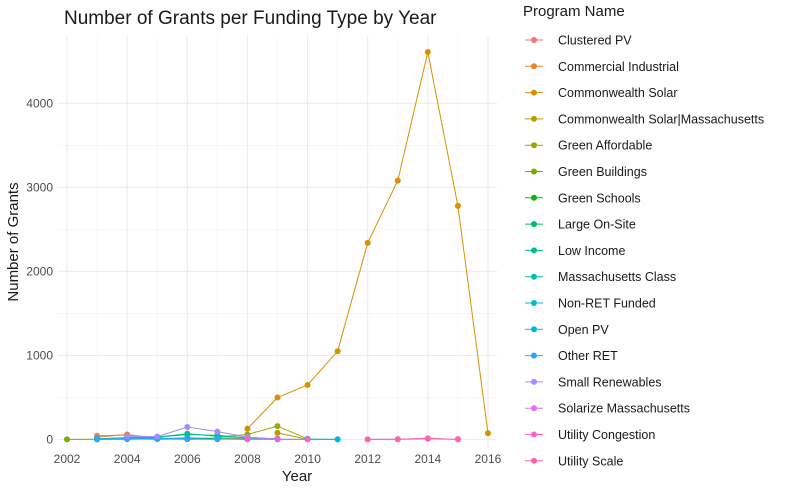  I want to click on legend-item: Clustered PV, so click(578, 41).